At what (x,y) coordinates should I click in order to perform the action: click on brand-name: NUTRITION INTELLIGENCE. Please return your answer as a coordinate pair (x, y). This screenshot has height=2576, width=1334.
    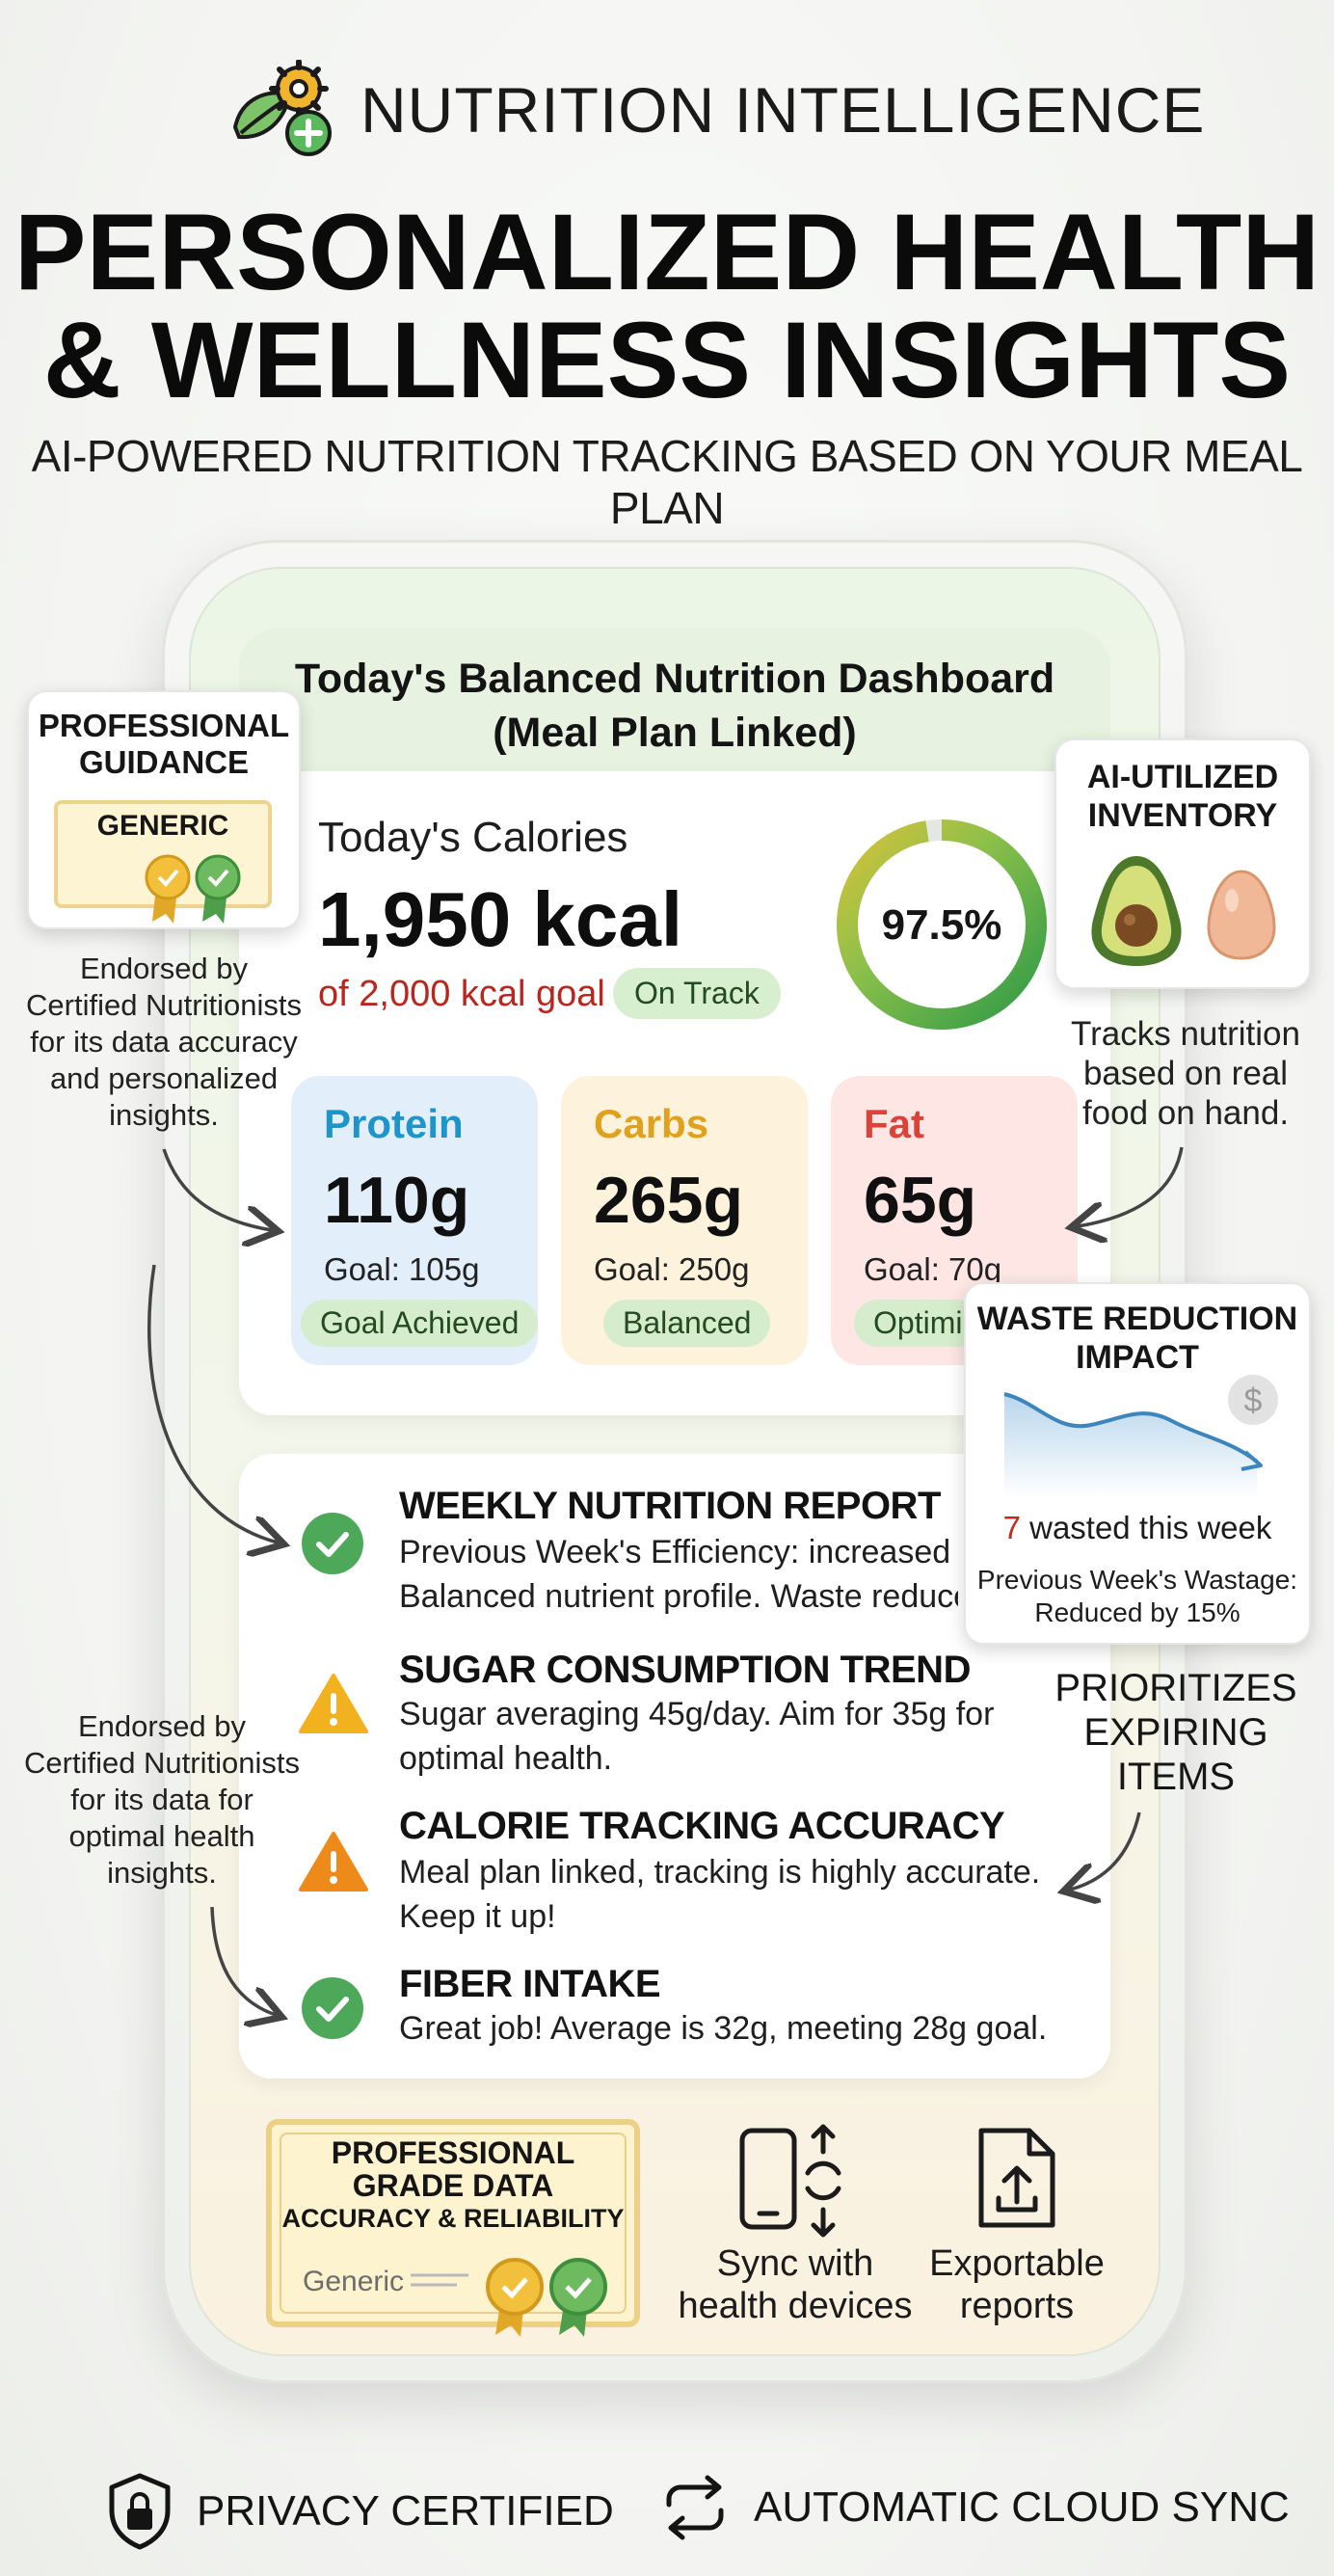
    Looking at the image, I should click on (783, 110).